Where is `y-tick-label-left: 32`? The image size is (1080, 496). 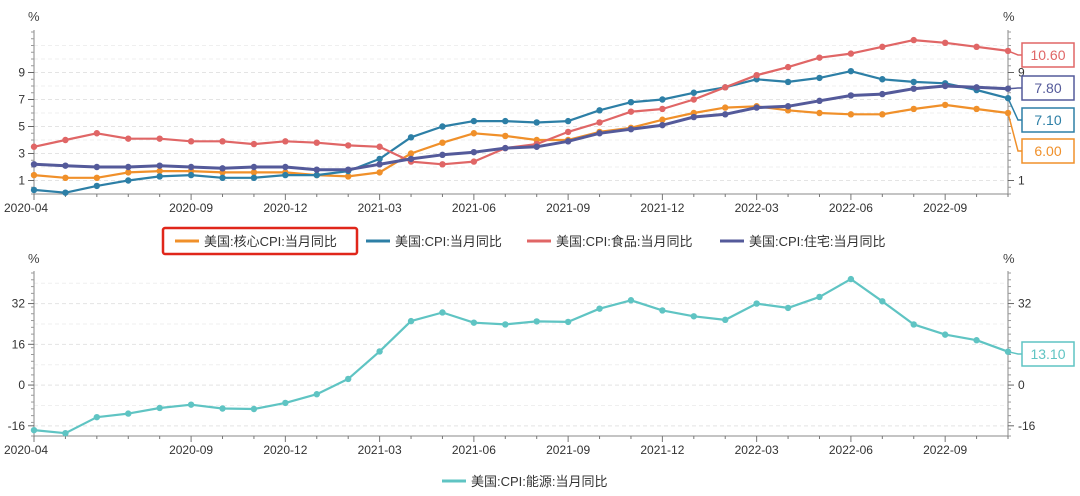
y-tick-label-left: 32 is located at coordinates (19, 304).